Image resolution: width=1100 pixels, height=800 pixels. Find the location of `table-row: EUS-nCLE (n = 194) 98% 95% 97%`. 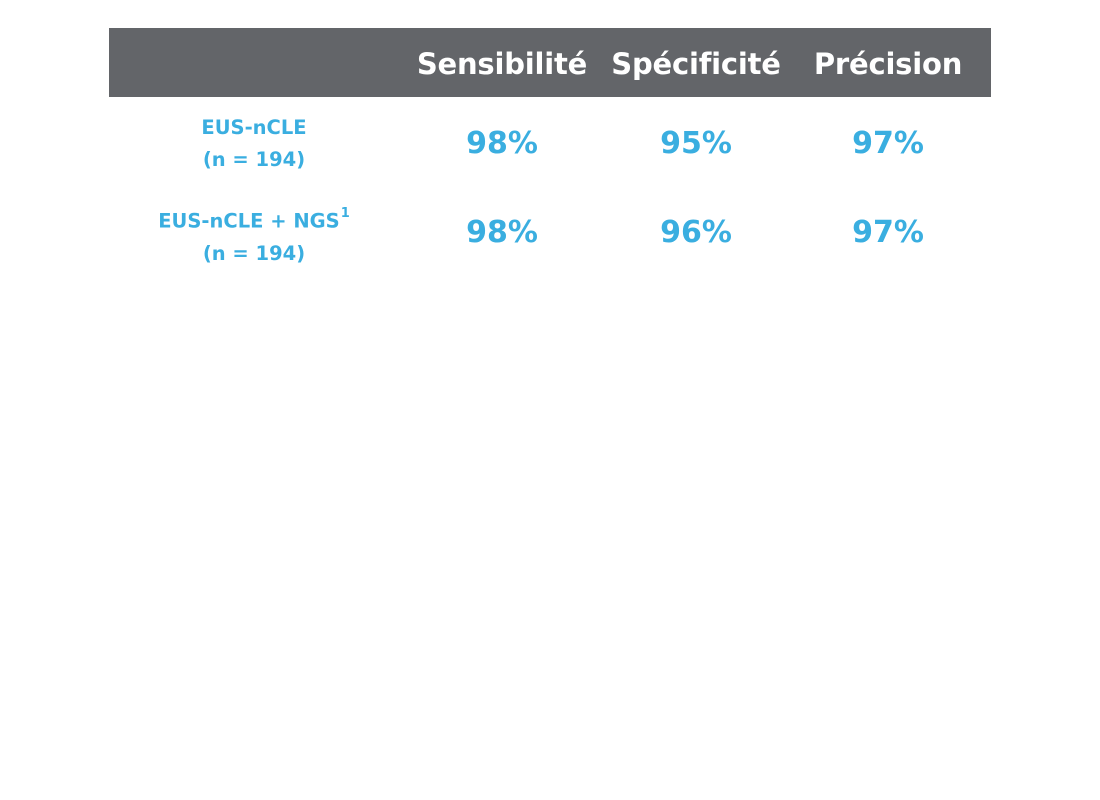

table-row: EUS-nCLE (n = 194) 98% 95% 97% is located at coordinates (550, 152).